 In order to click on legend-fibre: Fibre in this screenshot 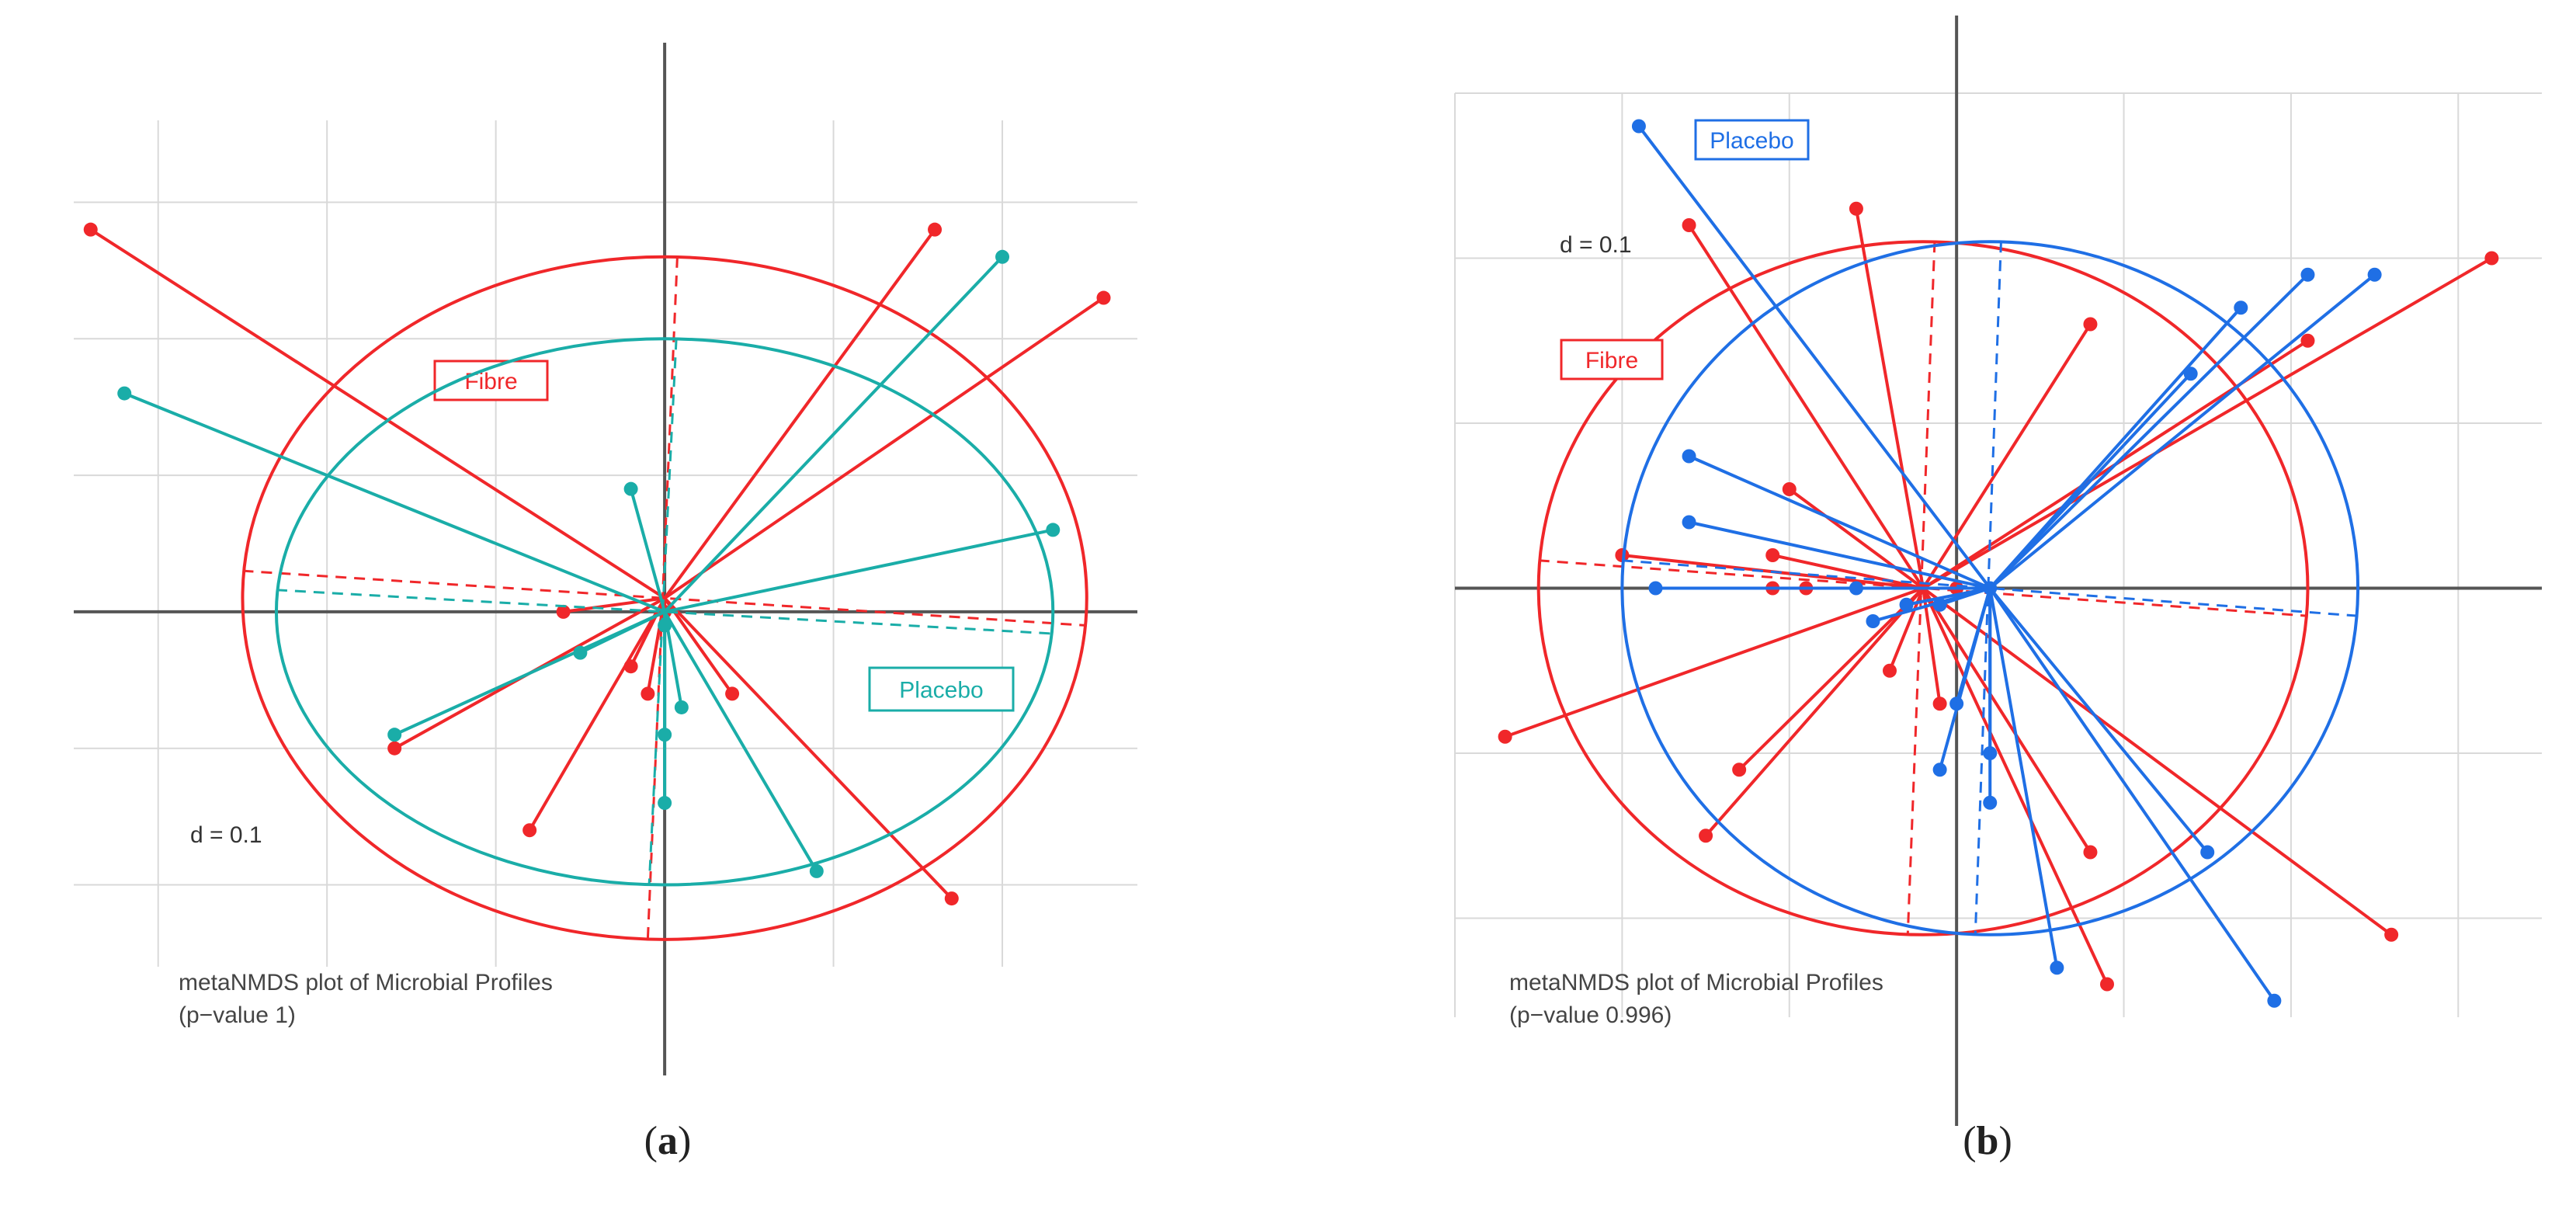, I will do `click(1612, 359)`.